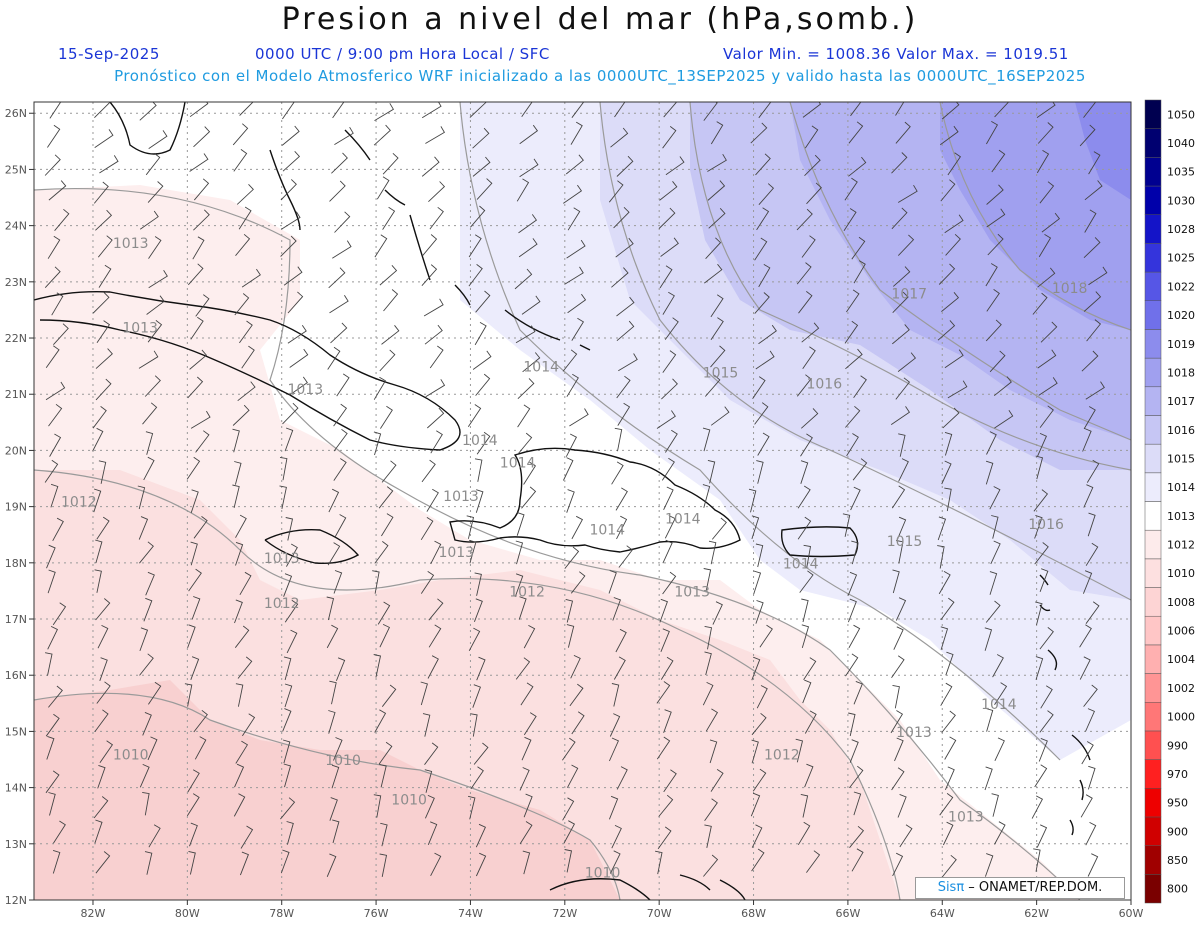 The width and height of the screenshot is (1200, 927). Describe the element at coordinates (93, 913) in the screenshot. I see `lon-label: 82W` at that location.